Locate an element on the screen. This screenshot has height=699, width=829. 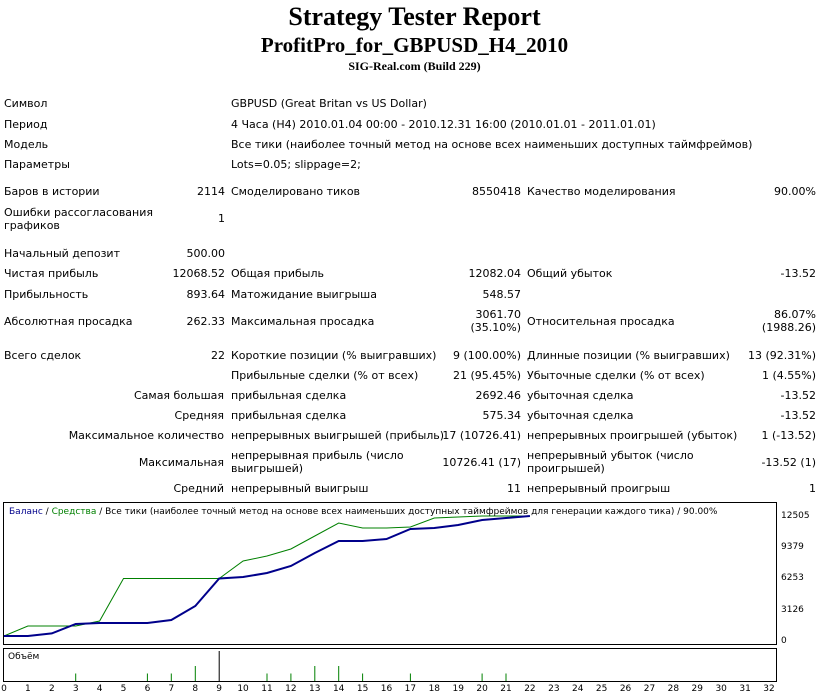
symbol-value: GBPUSD (Great Britan vs US Dollar) is located at coordinates (329, 103).